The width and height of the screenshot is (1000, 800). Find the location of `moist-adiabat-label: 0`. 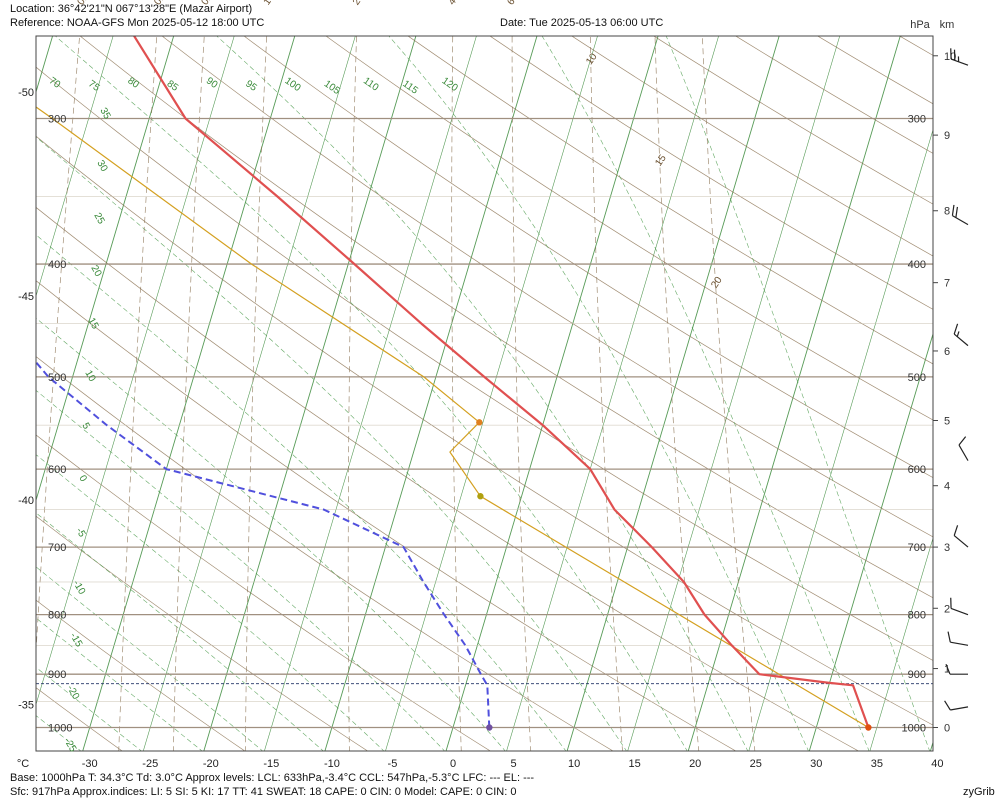

moist-adiabat-label: 0 is located at coordinates (82, 479).